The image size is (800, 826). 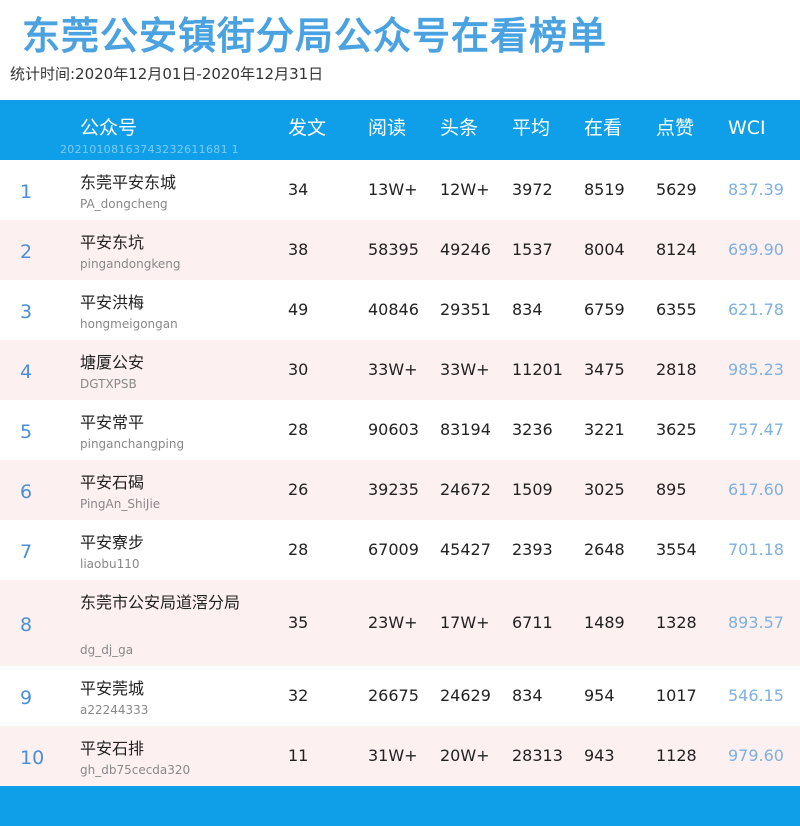 I want to click on cell-wci: 837.39, so click(x=756, y=189).